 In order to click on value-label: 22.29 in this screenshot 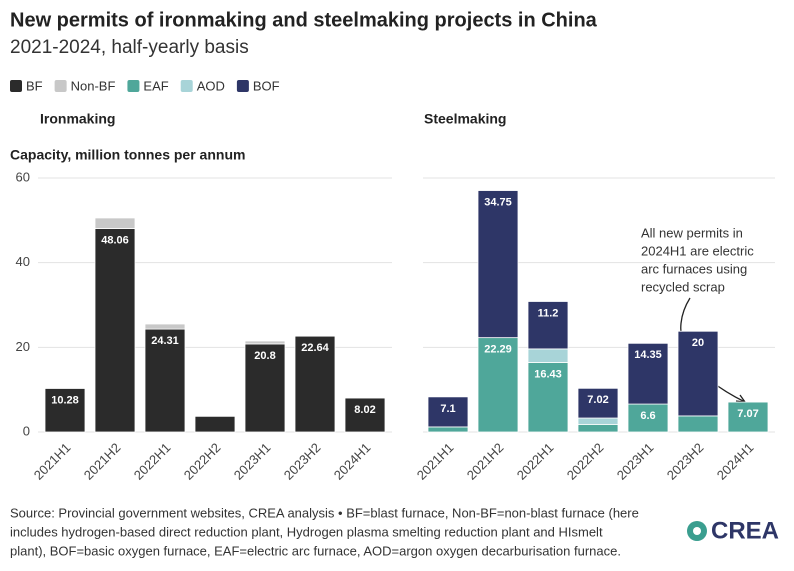, I will do `click(498, 350)`.